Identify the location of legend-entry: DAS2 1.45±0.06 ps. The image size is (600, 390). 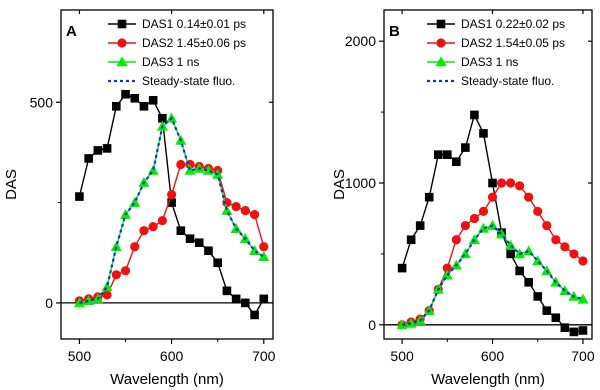
(177, 43).